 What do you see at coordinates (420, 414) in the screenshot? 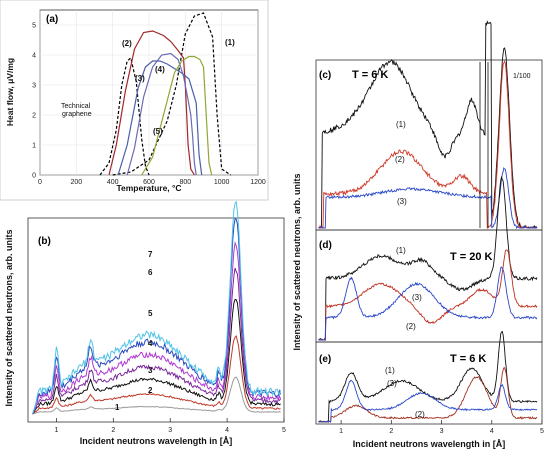
I see `panel-e-curve-label-2: (2)` at bounding box center [420, 414].